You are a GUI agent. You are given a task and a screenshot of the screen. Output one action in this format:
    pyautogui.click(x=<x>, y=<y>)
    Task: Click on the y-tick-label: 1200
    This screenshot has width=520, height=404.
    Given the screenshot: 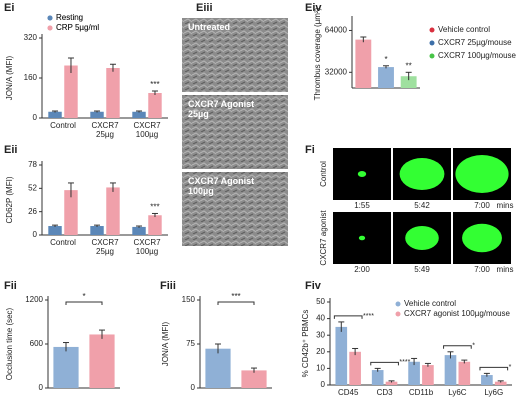 What is the action you would take?
    pyautogui.click(x=34, y=299)
    